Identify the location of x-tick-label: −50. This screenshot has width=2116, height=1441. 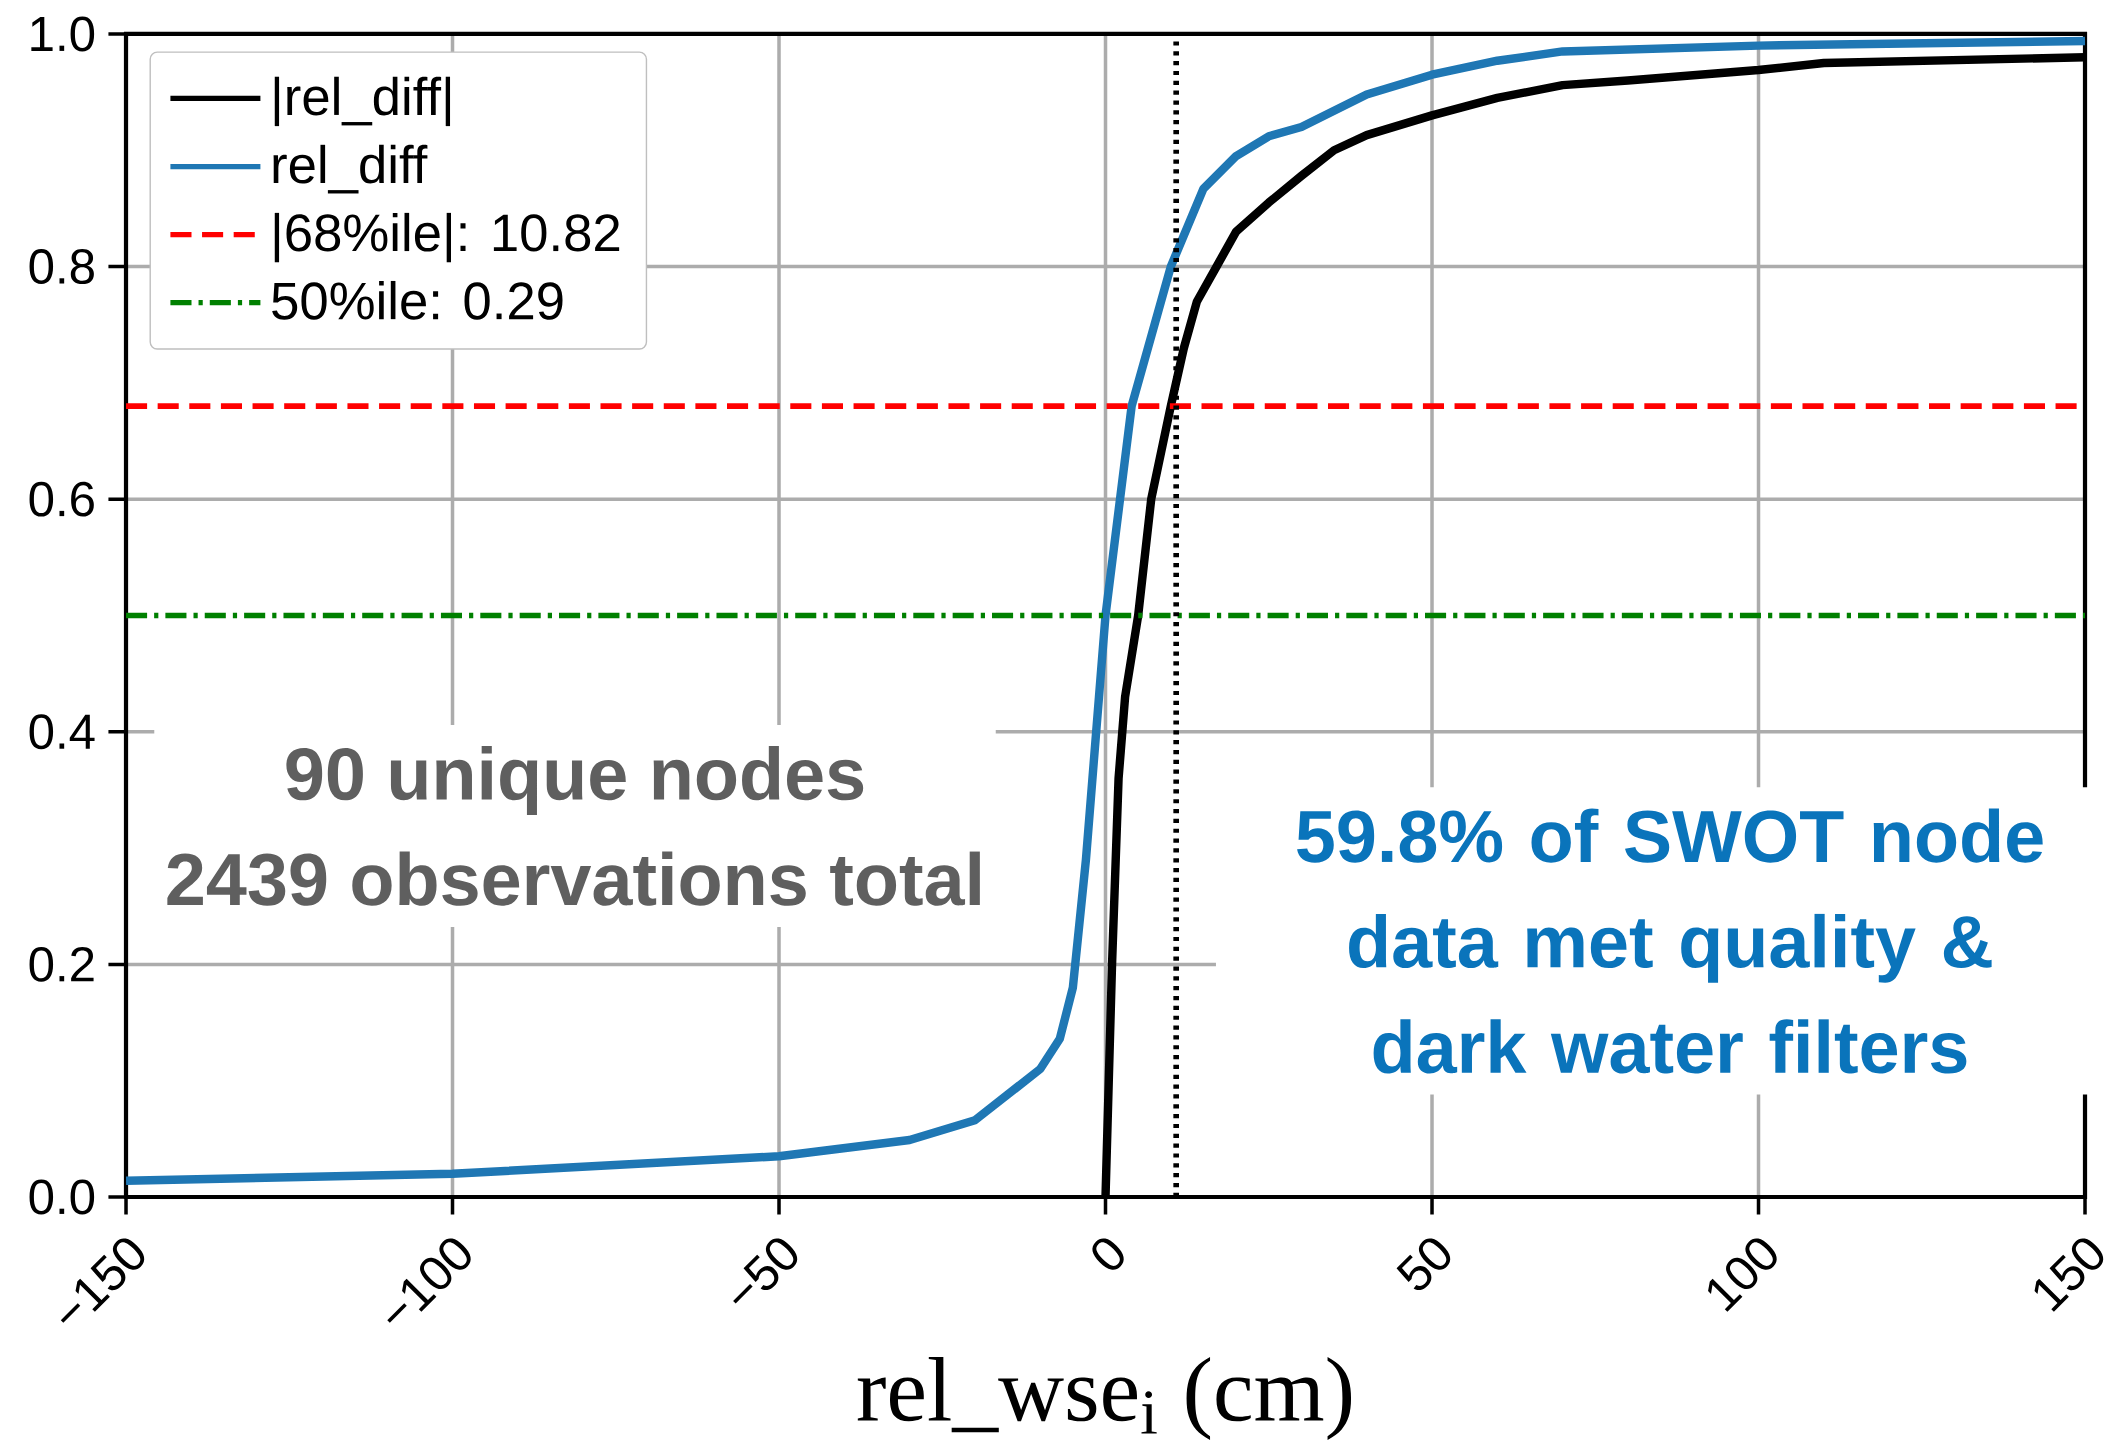
(765, 1271).